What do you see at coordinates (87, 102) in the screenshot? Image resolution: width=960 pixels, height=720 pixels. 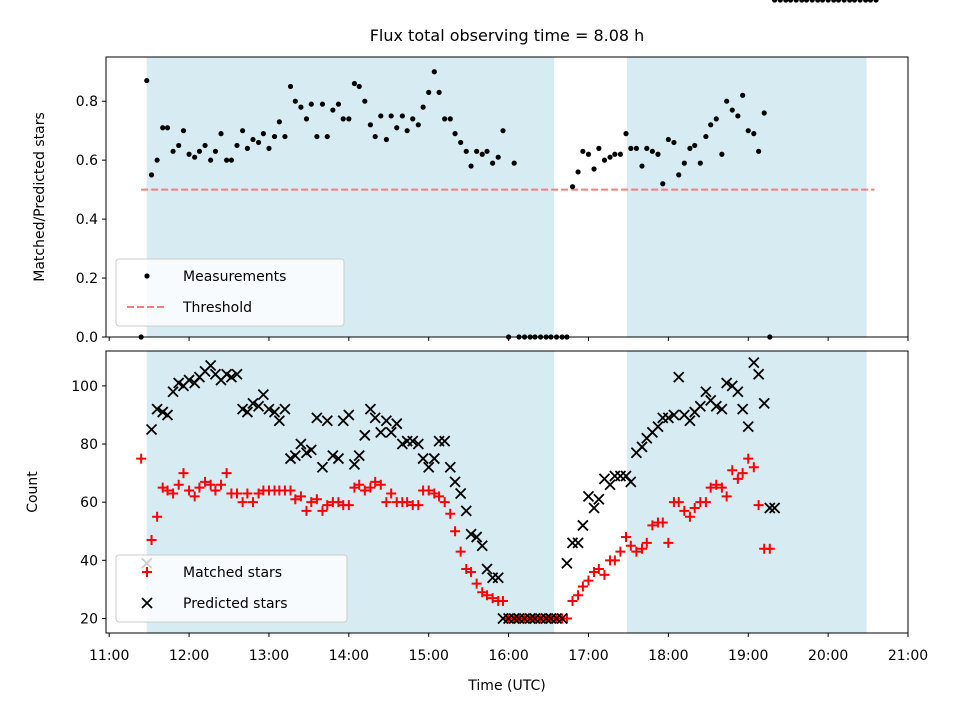 I see `top-y-tick-label: 0.8` at bounding box center [87, 102].